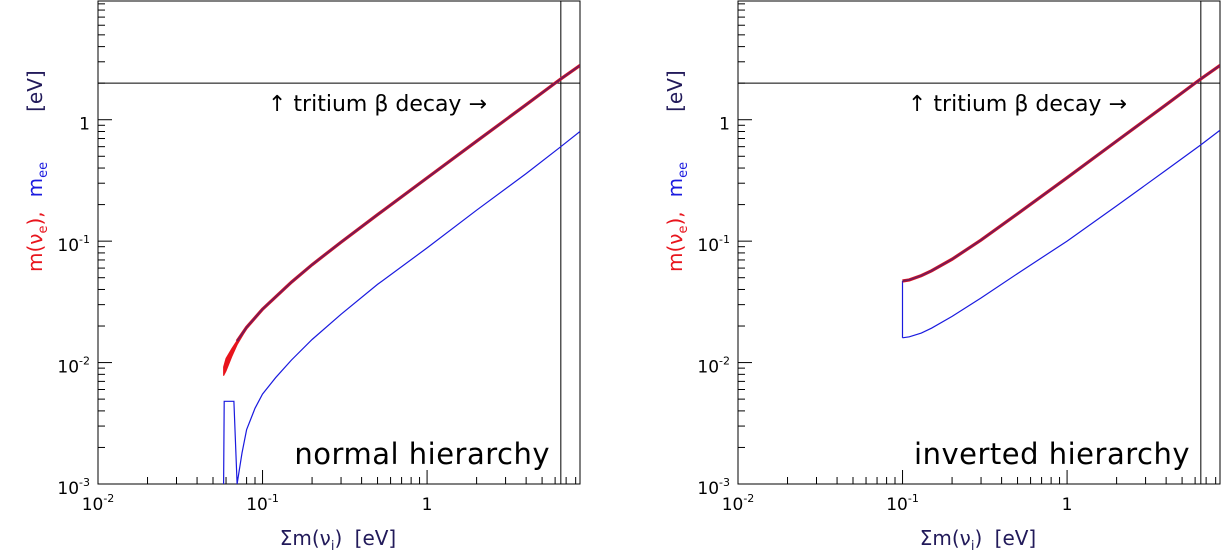  Describe the element at coordinates (1061, 234) in the screenshot. I see `m-ee-lower-curve` at that location.